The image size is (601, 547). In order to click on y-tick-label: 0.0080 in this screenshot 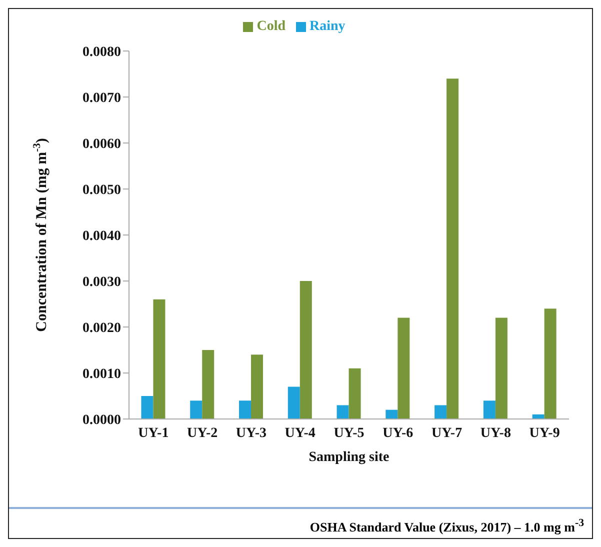, I will do `click(101, 52)`.